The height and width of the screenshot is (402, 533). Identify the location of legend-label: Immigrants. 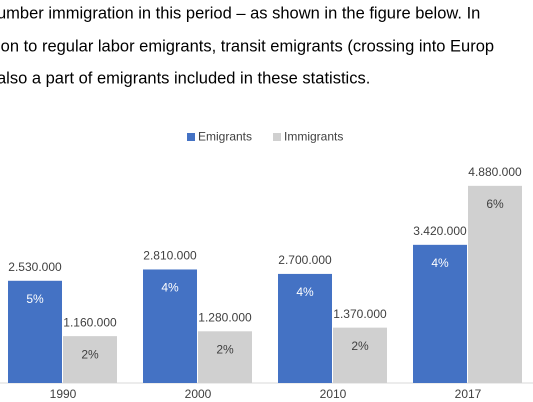
(313, 137).